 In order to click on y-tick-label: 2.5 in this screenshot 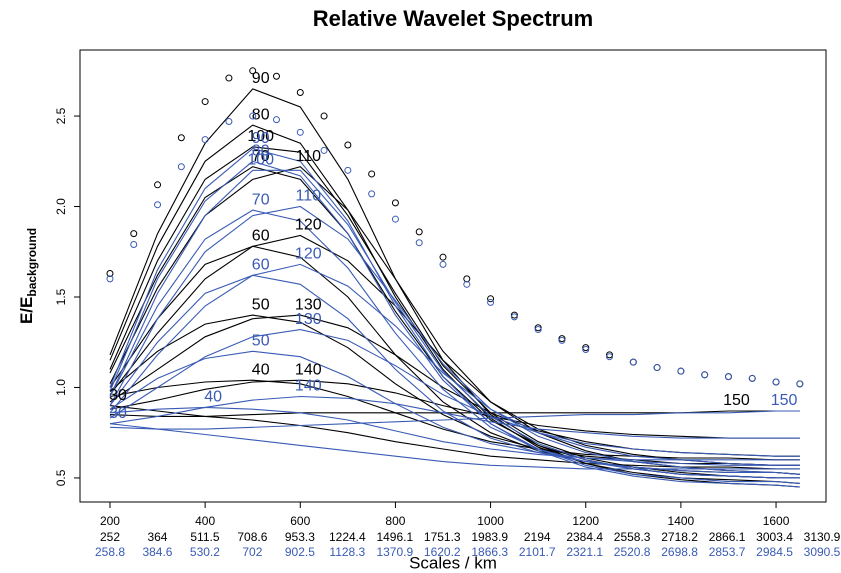, I will do `click(61, 115)`.